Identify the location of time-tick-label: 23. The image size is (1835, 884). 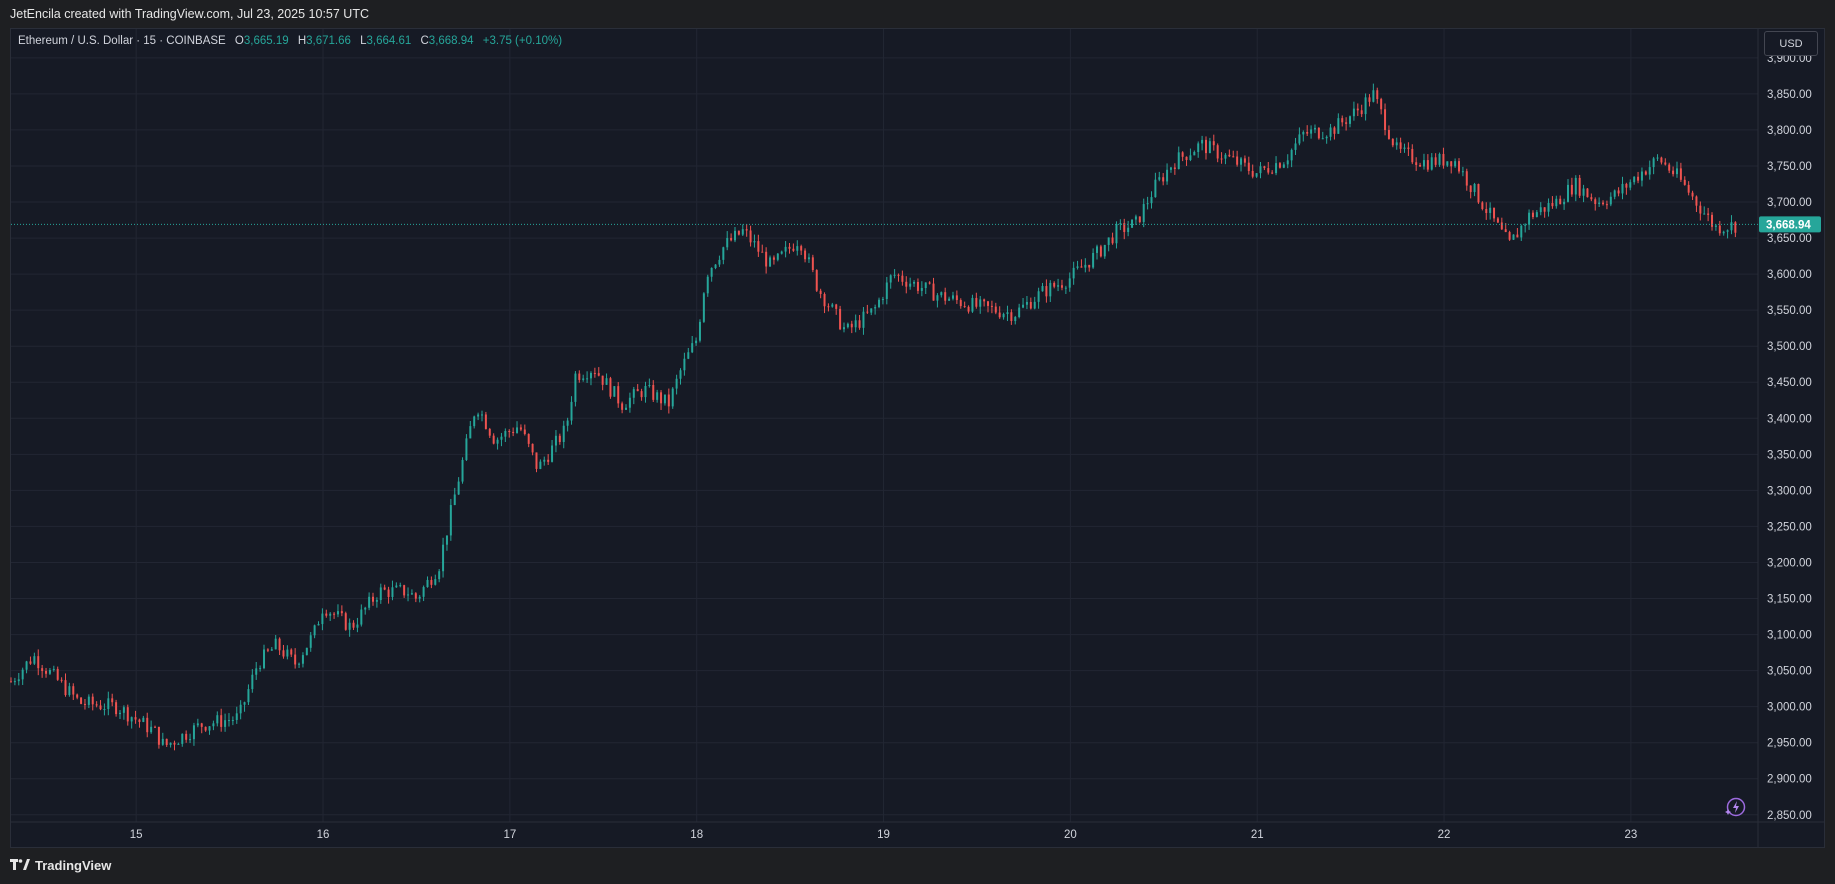
(1630, 835).